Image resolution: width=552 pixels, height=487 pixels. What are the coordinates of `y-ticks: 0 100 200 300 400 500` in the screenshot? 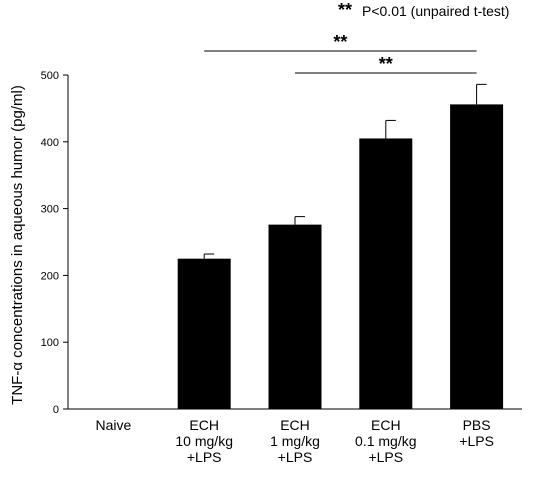 It's located at (54, 243).